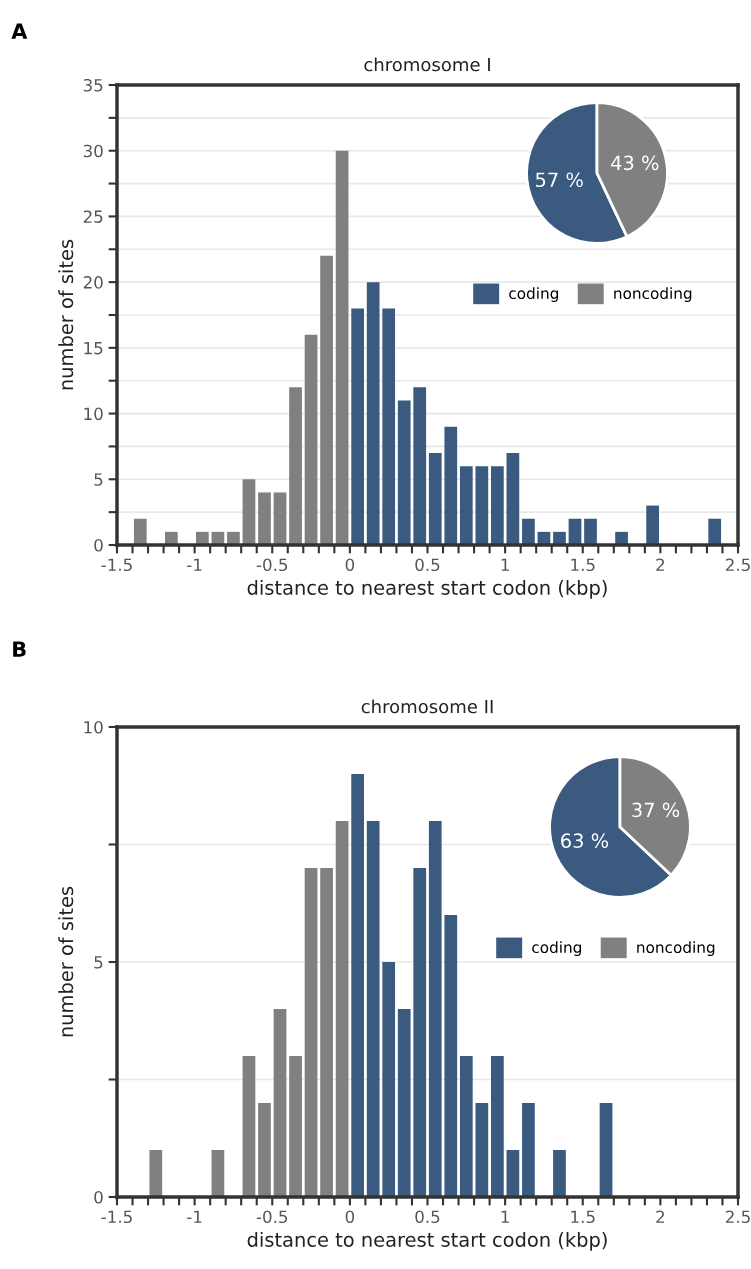  I want to click on data-label: 37 %, so click(656, 810).